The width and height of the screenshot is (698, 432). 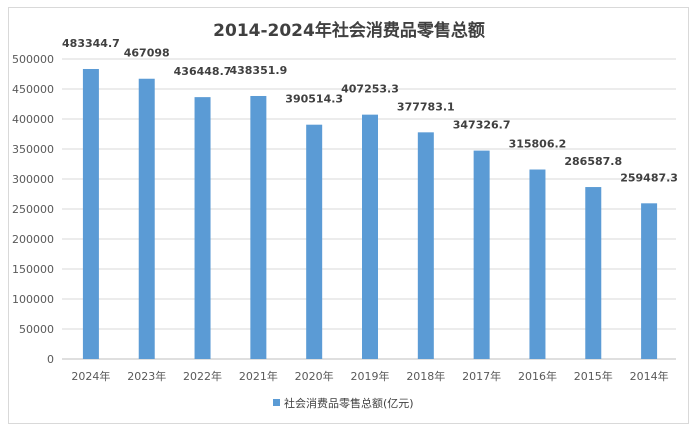 I want to click on legend-label: 社会消费品零售总额(亿元), so click(x=349, y=403).